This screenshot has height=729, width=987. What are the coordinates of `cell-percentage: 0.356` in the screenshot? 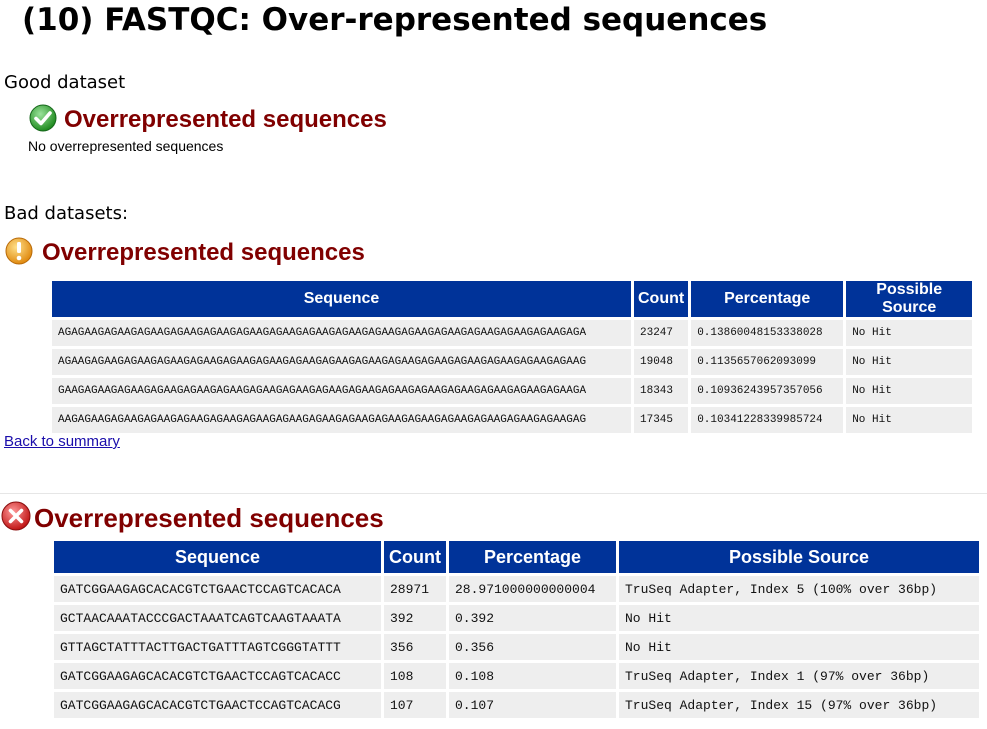 It's located at (532, 647).